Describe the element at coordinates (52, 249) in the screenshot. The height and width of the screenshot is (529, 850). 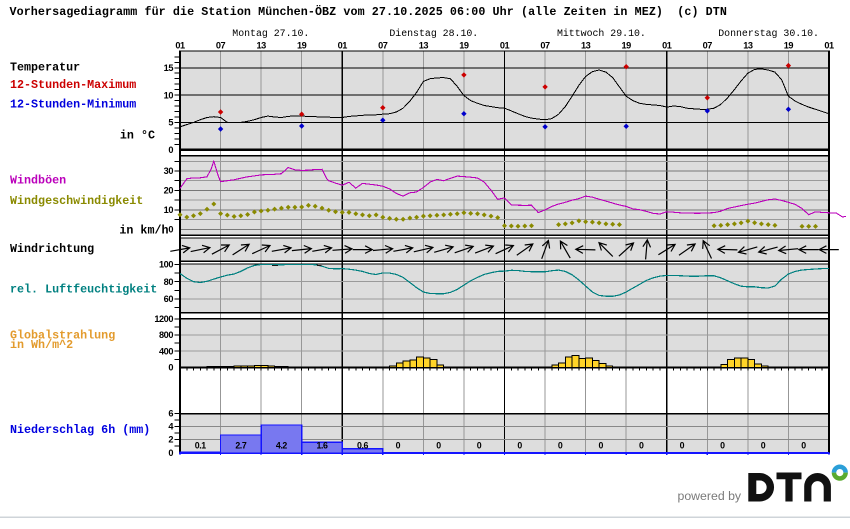
I see `svg-text: Windrichtung` at that location.